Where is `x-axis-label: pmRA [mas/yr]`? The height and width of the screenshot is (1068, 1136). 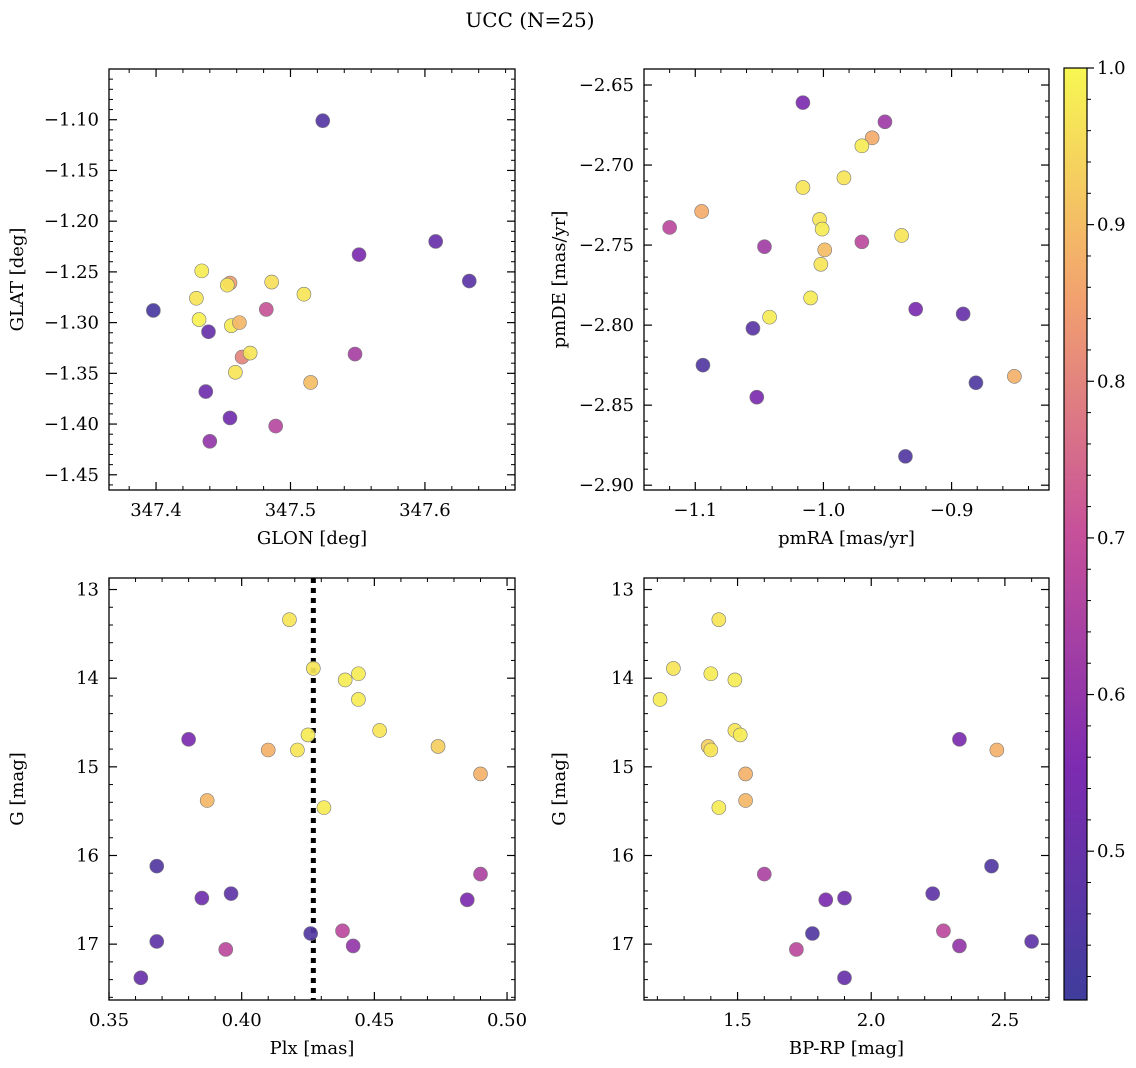
x-axis-label: pmRA [mas/yr] is located at coordinates (846, 538).